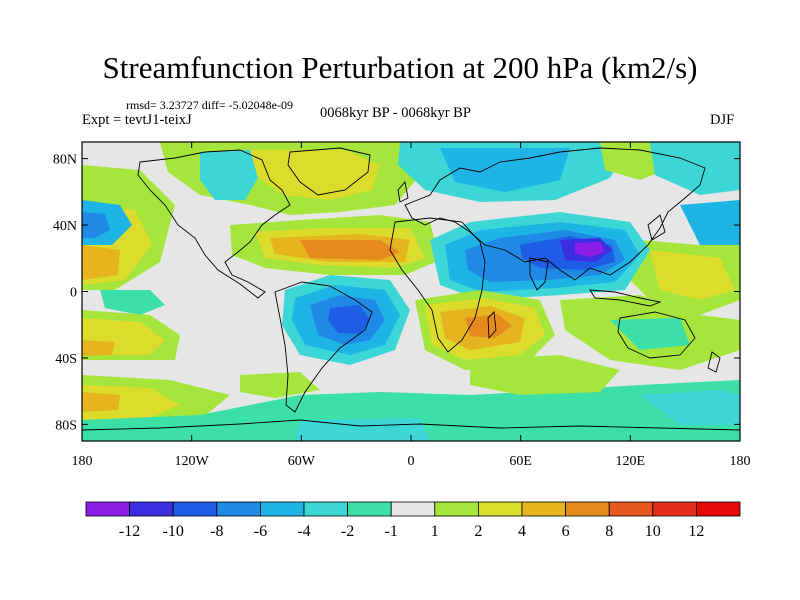 This screenshot has height=600, width=800. What do you see at coordinates (653, 531) in the screenshot?
I see `colorbar-label: 10` at bounding box center [653, 531].